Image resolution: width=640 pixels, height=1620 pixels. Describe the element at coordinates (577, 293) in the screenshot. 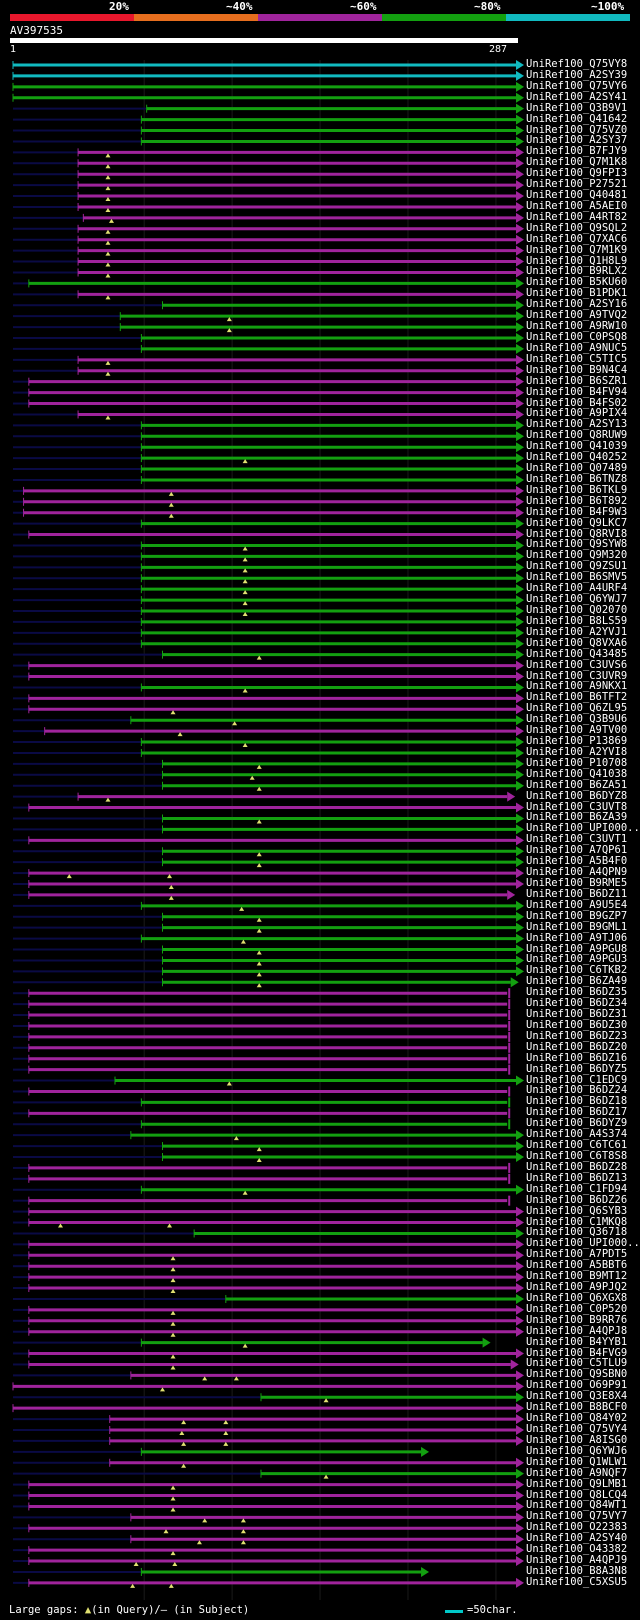

I see `hit-label: UniRef100_B1PDK1` at that location.